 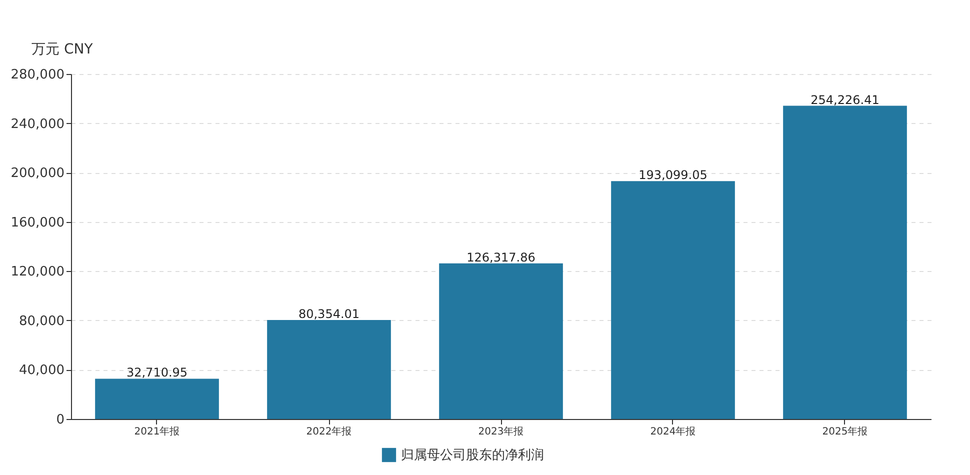 I want to click on x-tick-label: 2022年报, so click(x=329, y=432).